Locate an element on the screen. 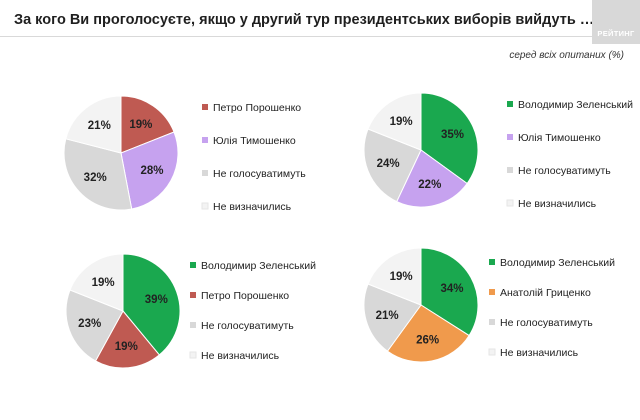 Image resolution: width=640 pixels, height=420 pixels. rating-logo: РЕЙТИНГ is located at coordinates (616, 22).